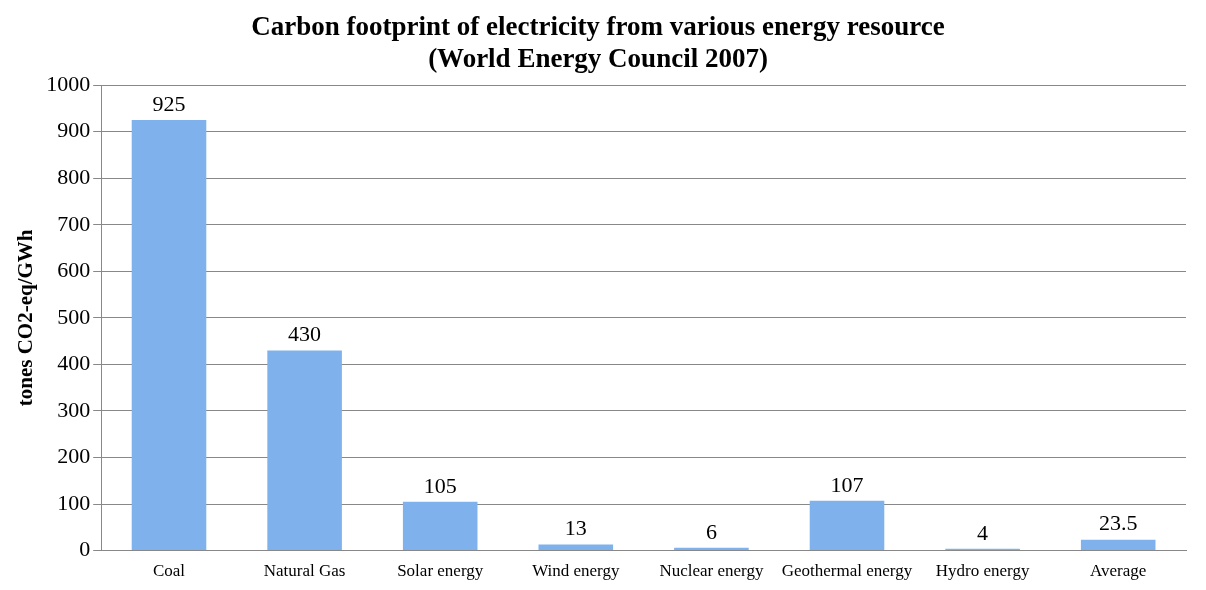 This screenshot has height=590, width=1206. Describe the element at coordinates (25, 318) in the screenshot. I see `y-axis-title: tones CO2-eq/GWh` at that location.